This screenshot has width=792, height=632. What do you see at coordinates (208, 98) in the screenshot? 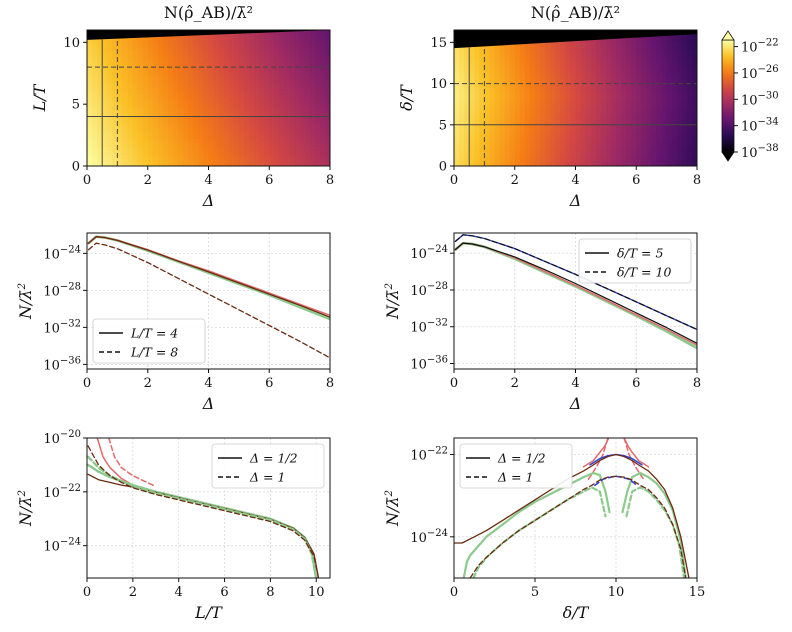
I see `heatmap-cells` at bounding box center [208, 98].